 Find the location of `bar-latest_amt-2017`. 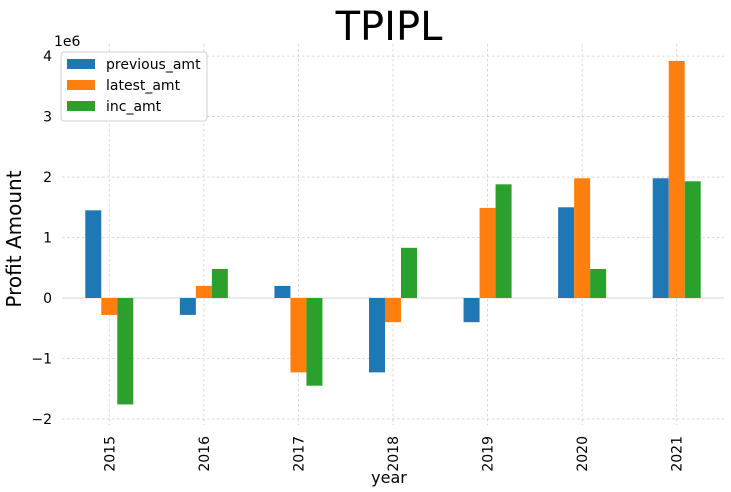

bar-latest_amt-2017 is located at coordinates (298, 335).